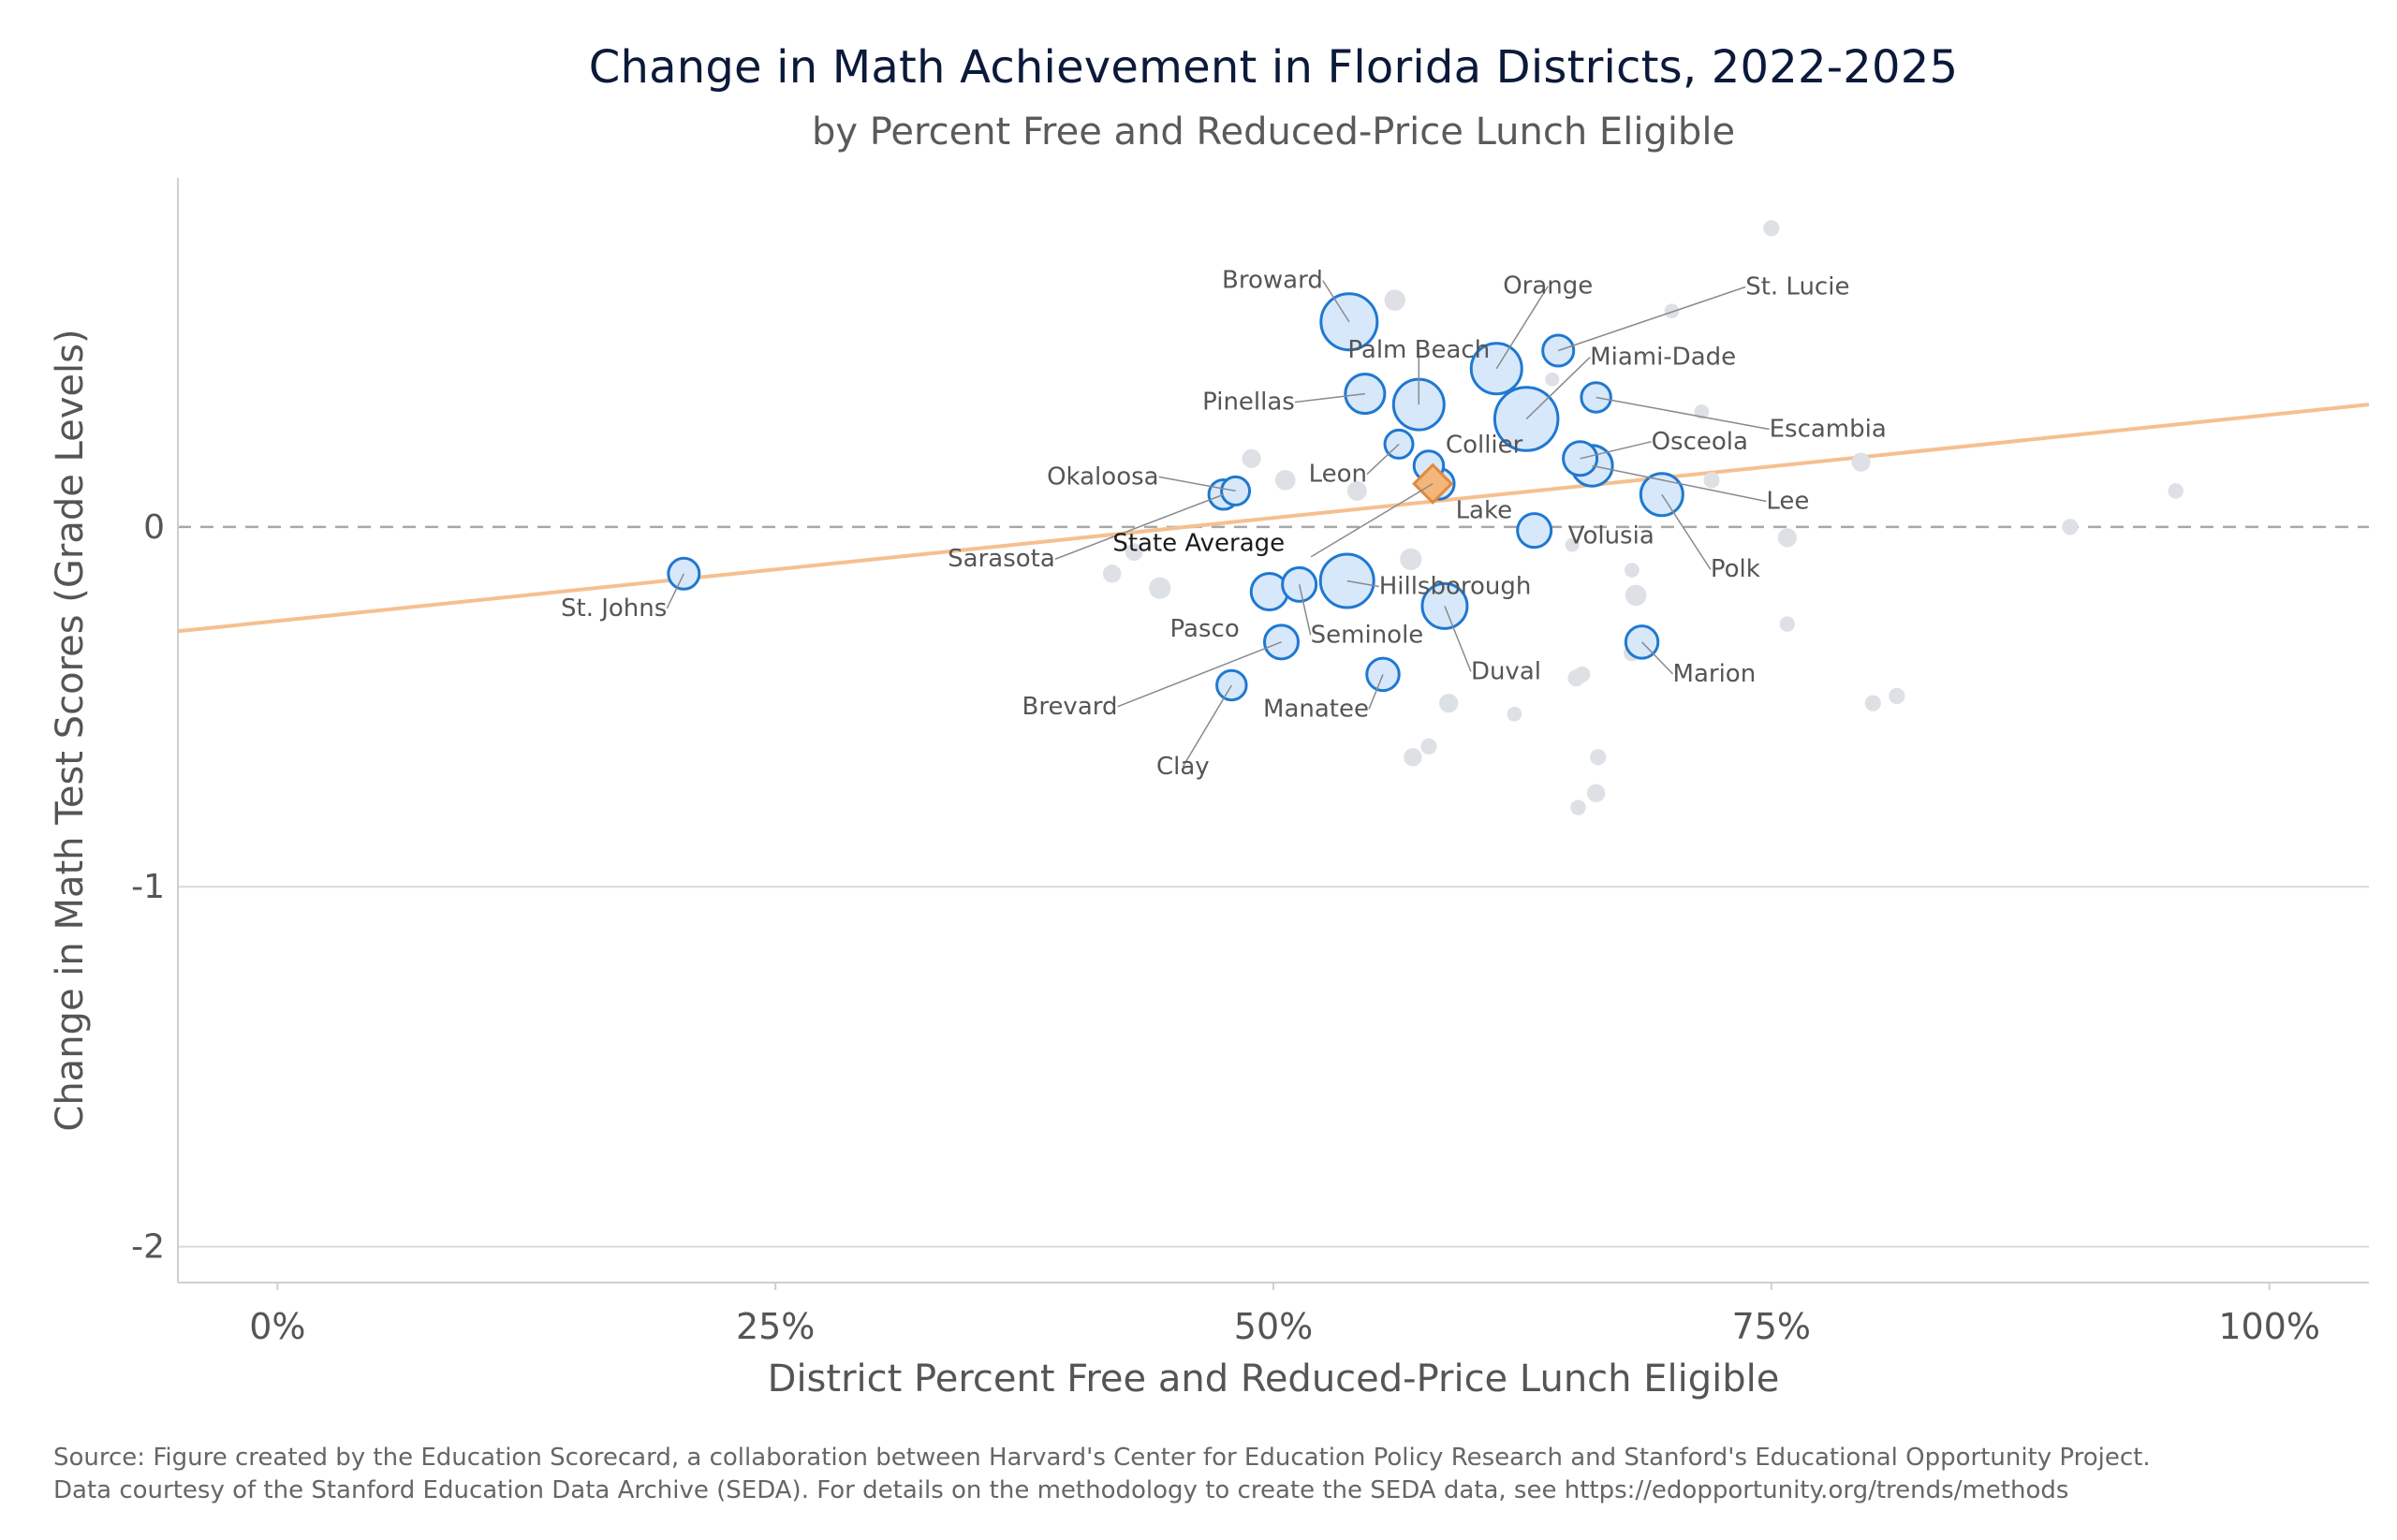  Describe the element at coordinates (1205, 629) in the screenshot. I see `label-pasco: Pasco` at that location.